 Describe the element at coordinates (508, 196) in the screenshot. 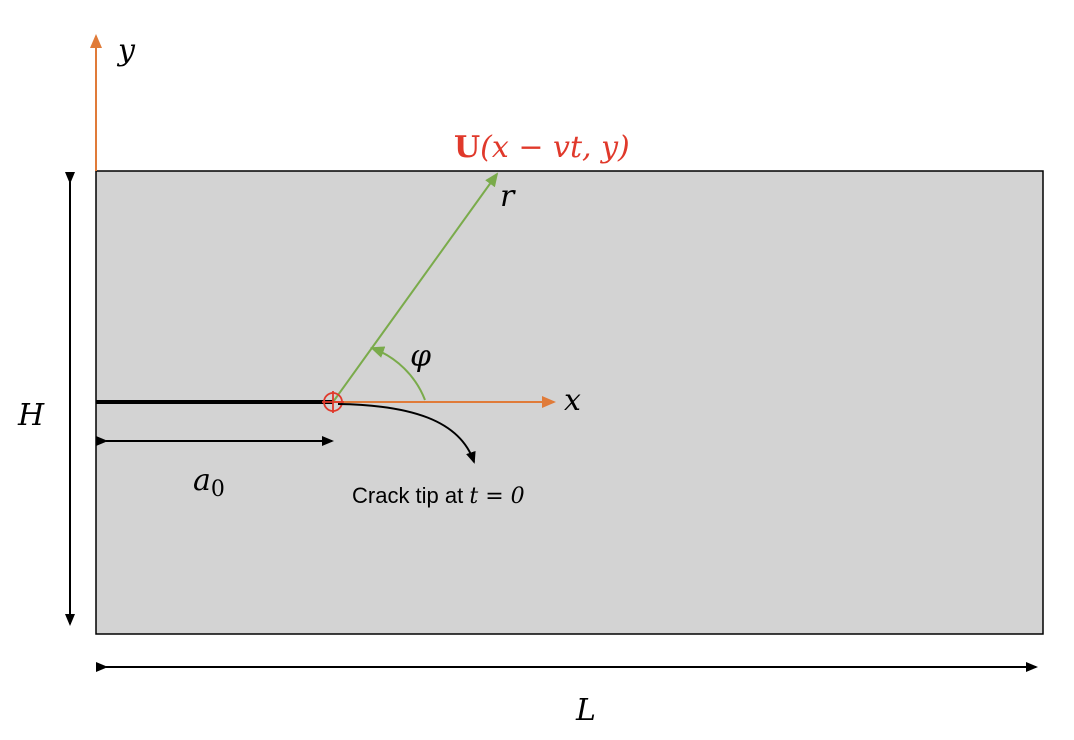

I see `r-axis-label: r` at that location.